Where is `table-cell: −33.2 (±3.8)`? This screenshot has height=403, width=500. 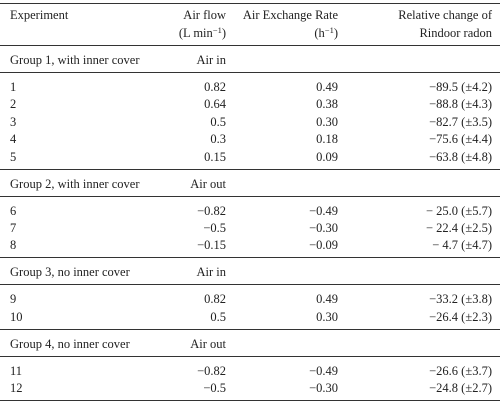
table-cell: −33.2 (±3.8) is located at coordinates (460, 299).